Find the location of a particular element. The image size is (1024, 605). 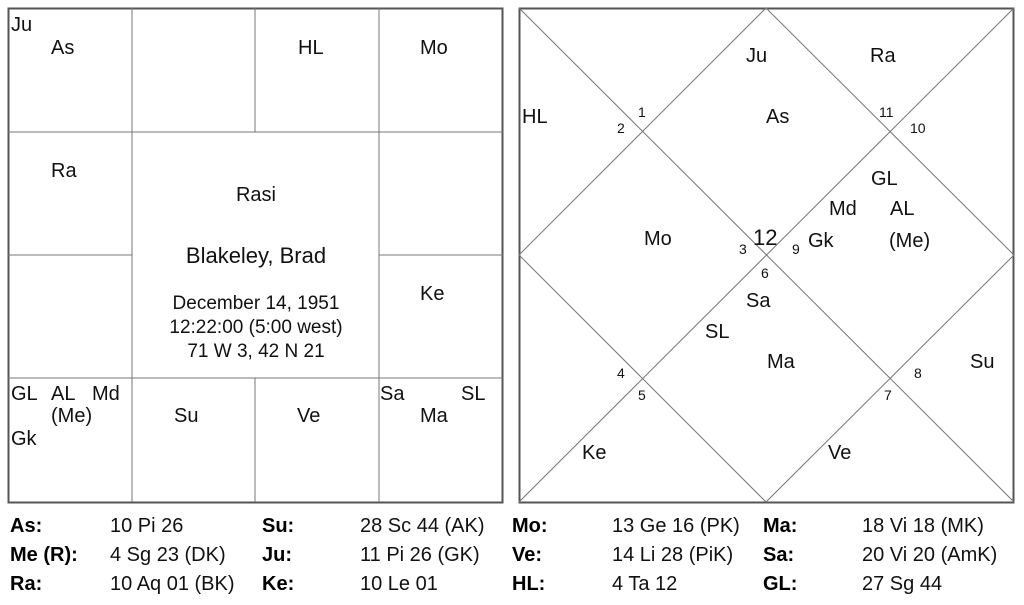

position-label: Ma: is located at coordinates (780, 526).